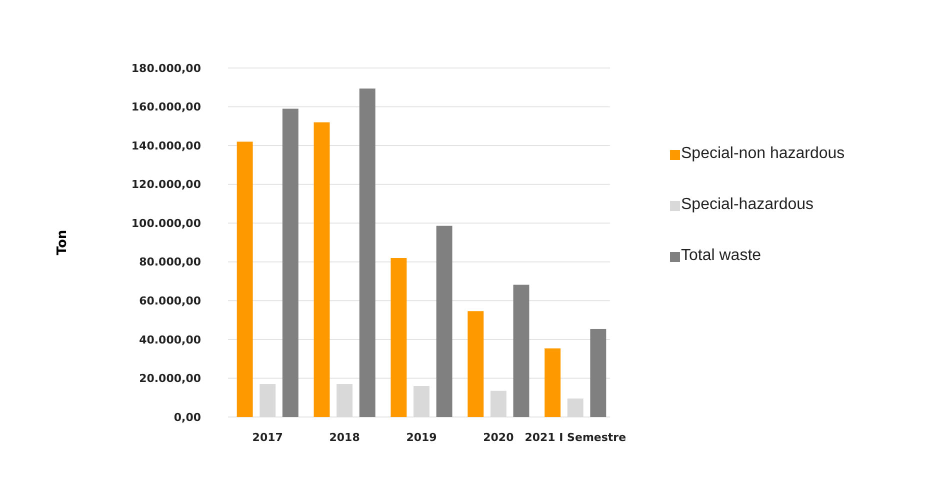  I want to click on y-tick-label: 120.000,00, so click(166, 185).